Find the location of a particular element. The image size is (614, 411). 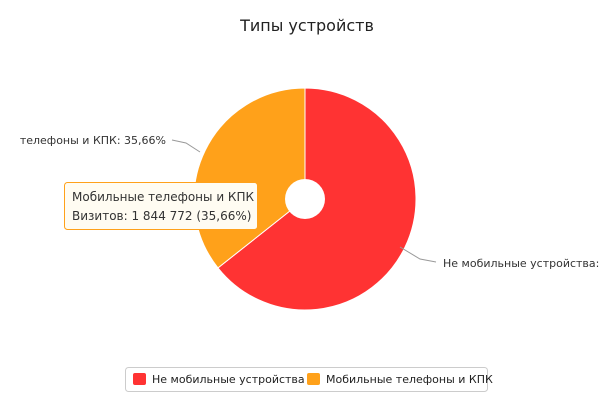

tooltip-box is located at coordinates (161, 206).